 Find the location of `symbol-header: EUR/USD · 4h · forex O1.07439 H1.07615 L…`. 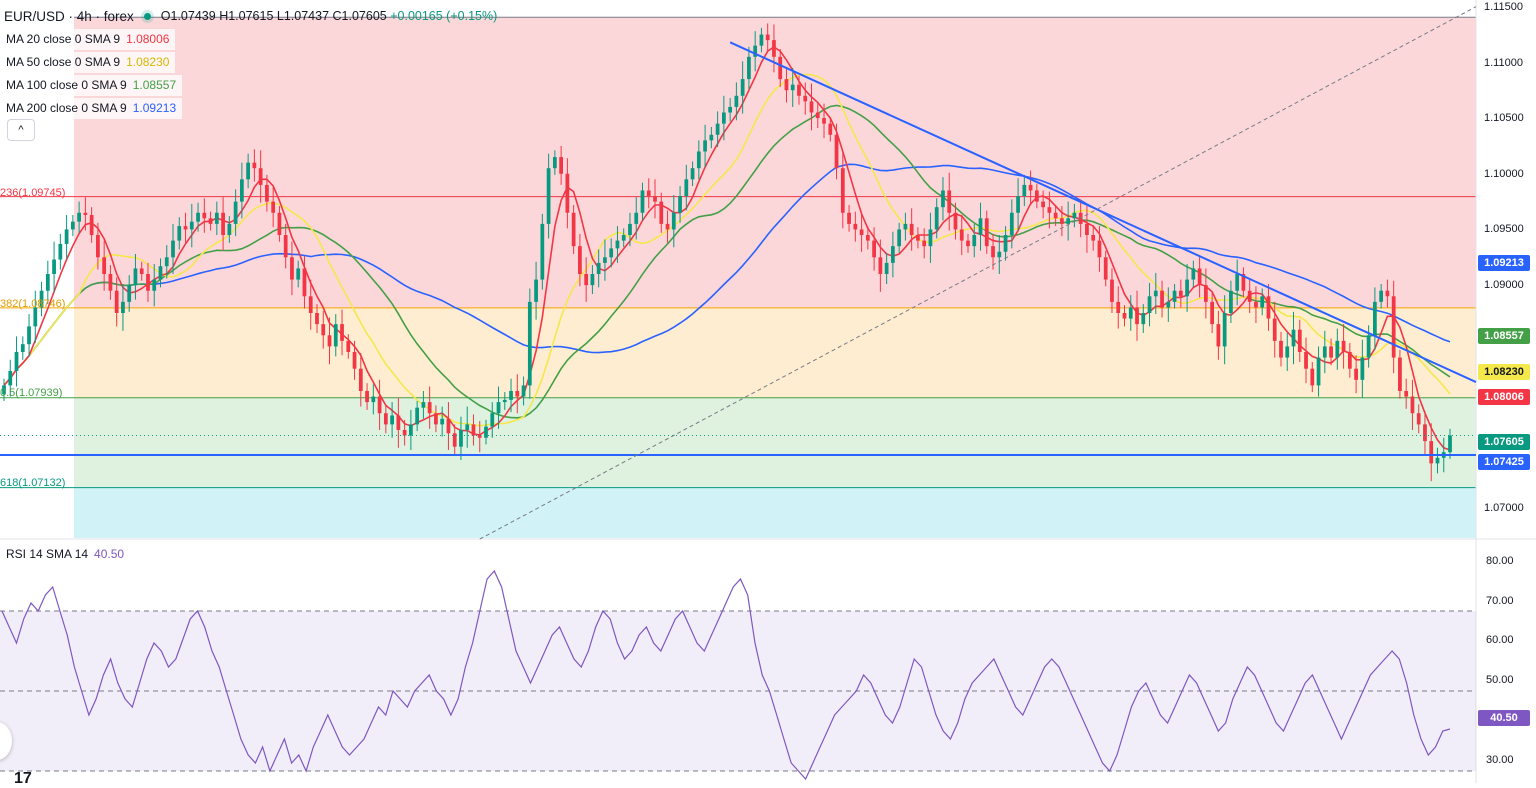

symbol-header: EUR/USD · 4h · forex O1.07439 H1.07615 L… is located at coordinates (250, 16).